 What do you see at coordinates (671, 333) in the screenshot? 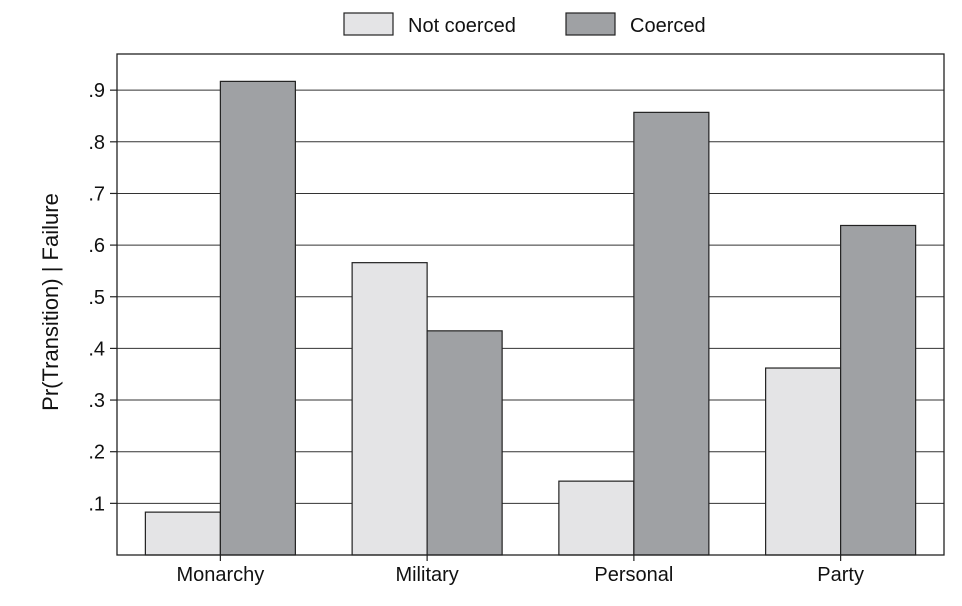
I see `bar-personal-coerced` at bounding box center [671, 333].